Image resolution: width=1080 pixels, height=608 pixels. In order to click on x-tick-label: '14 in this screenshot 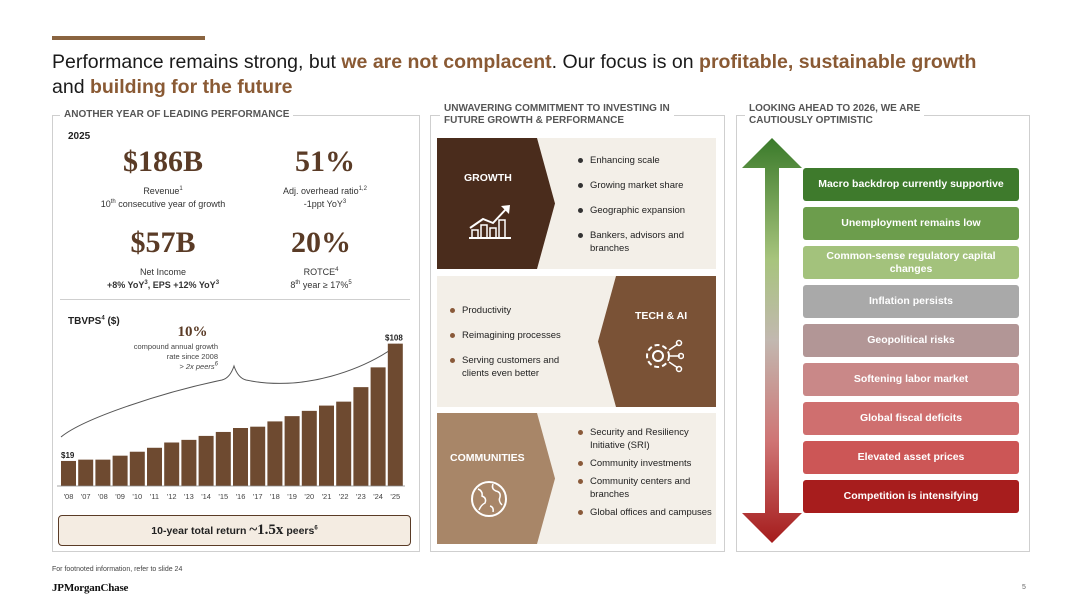, I will do `click(206, 496)`.